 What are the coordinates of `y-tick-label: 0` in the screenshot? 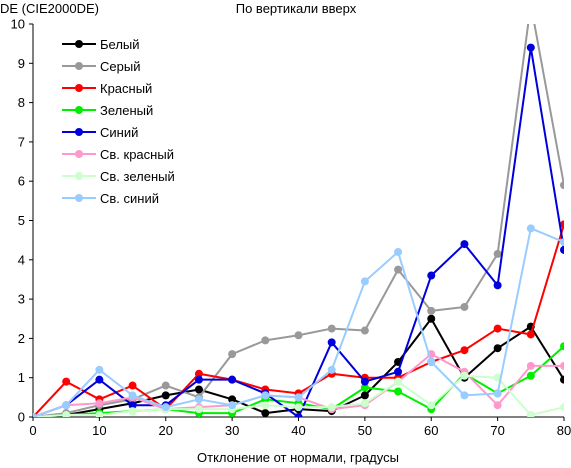 It's located at (21, 417).